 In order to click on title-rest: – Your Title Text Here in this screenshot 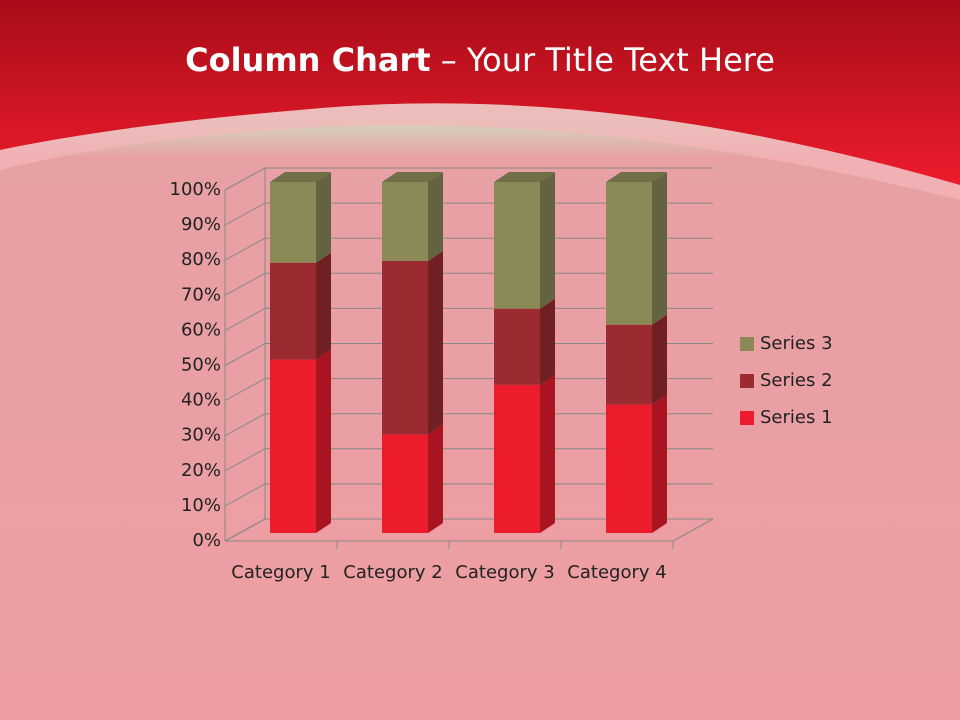, I will do `click(608, 60)`.